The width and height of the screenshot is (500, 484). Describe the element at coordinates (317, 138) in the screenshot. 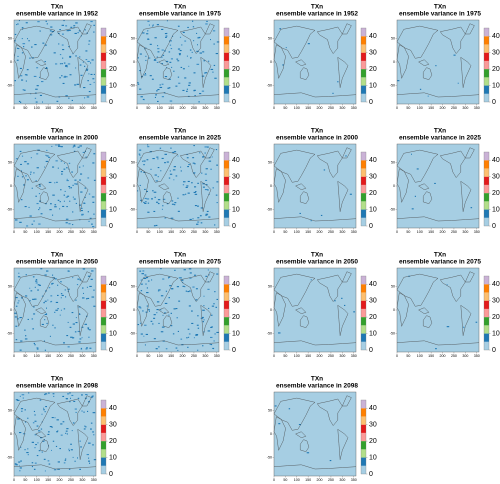

I see `panel-subtitle: ensemble variance in 2000` at that location.